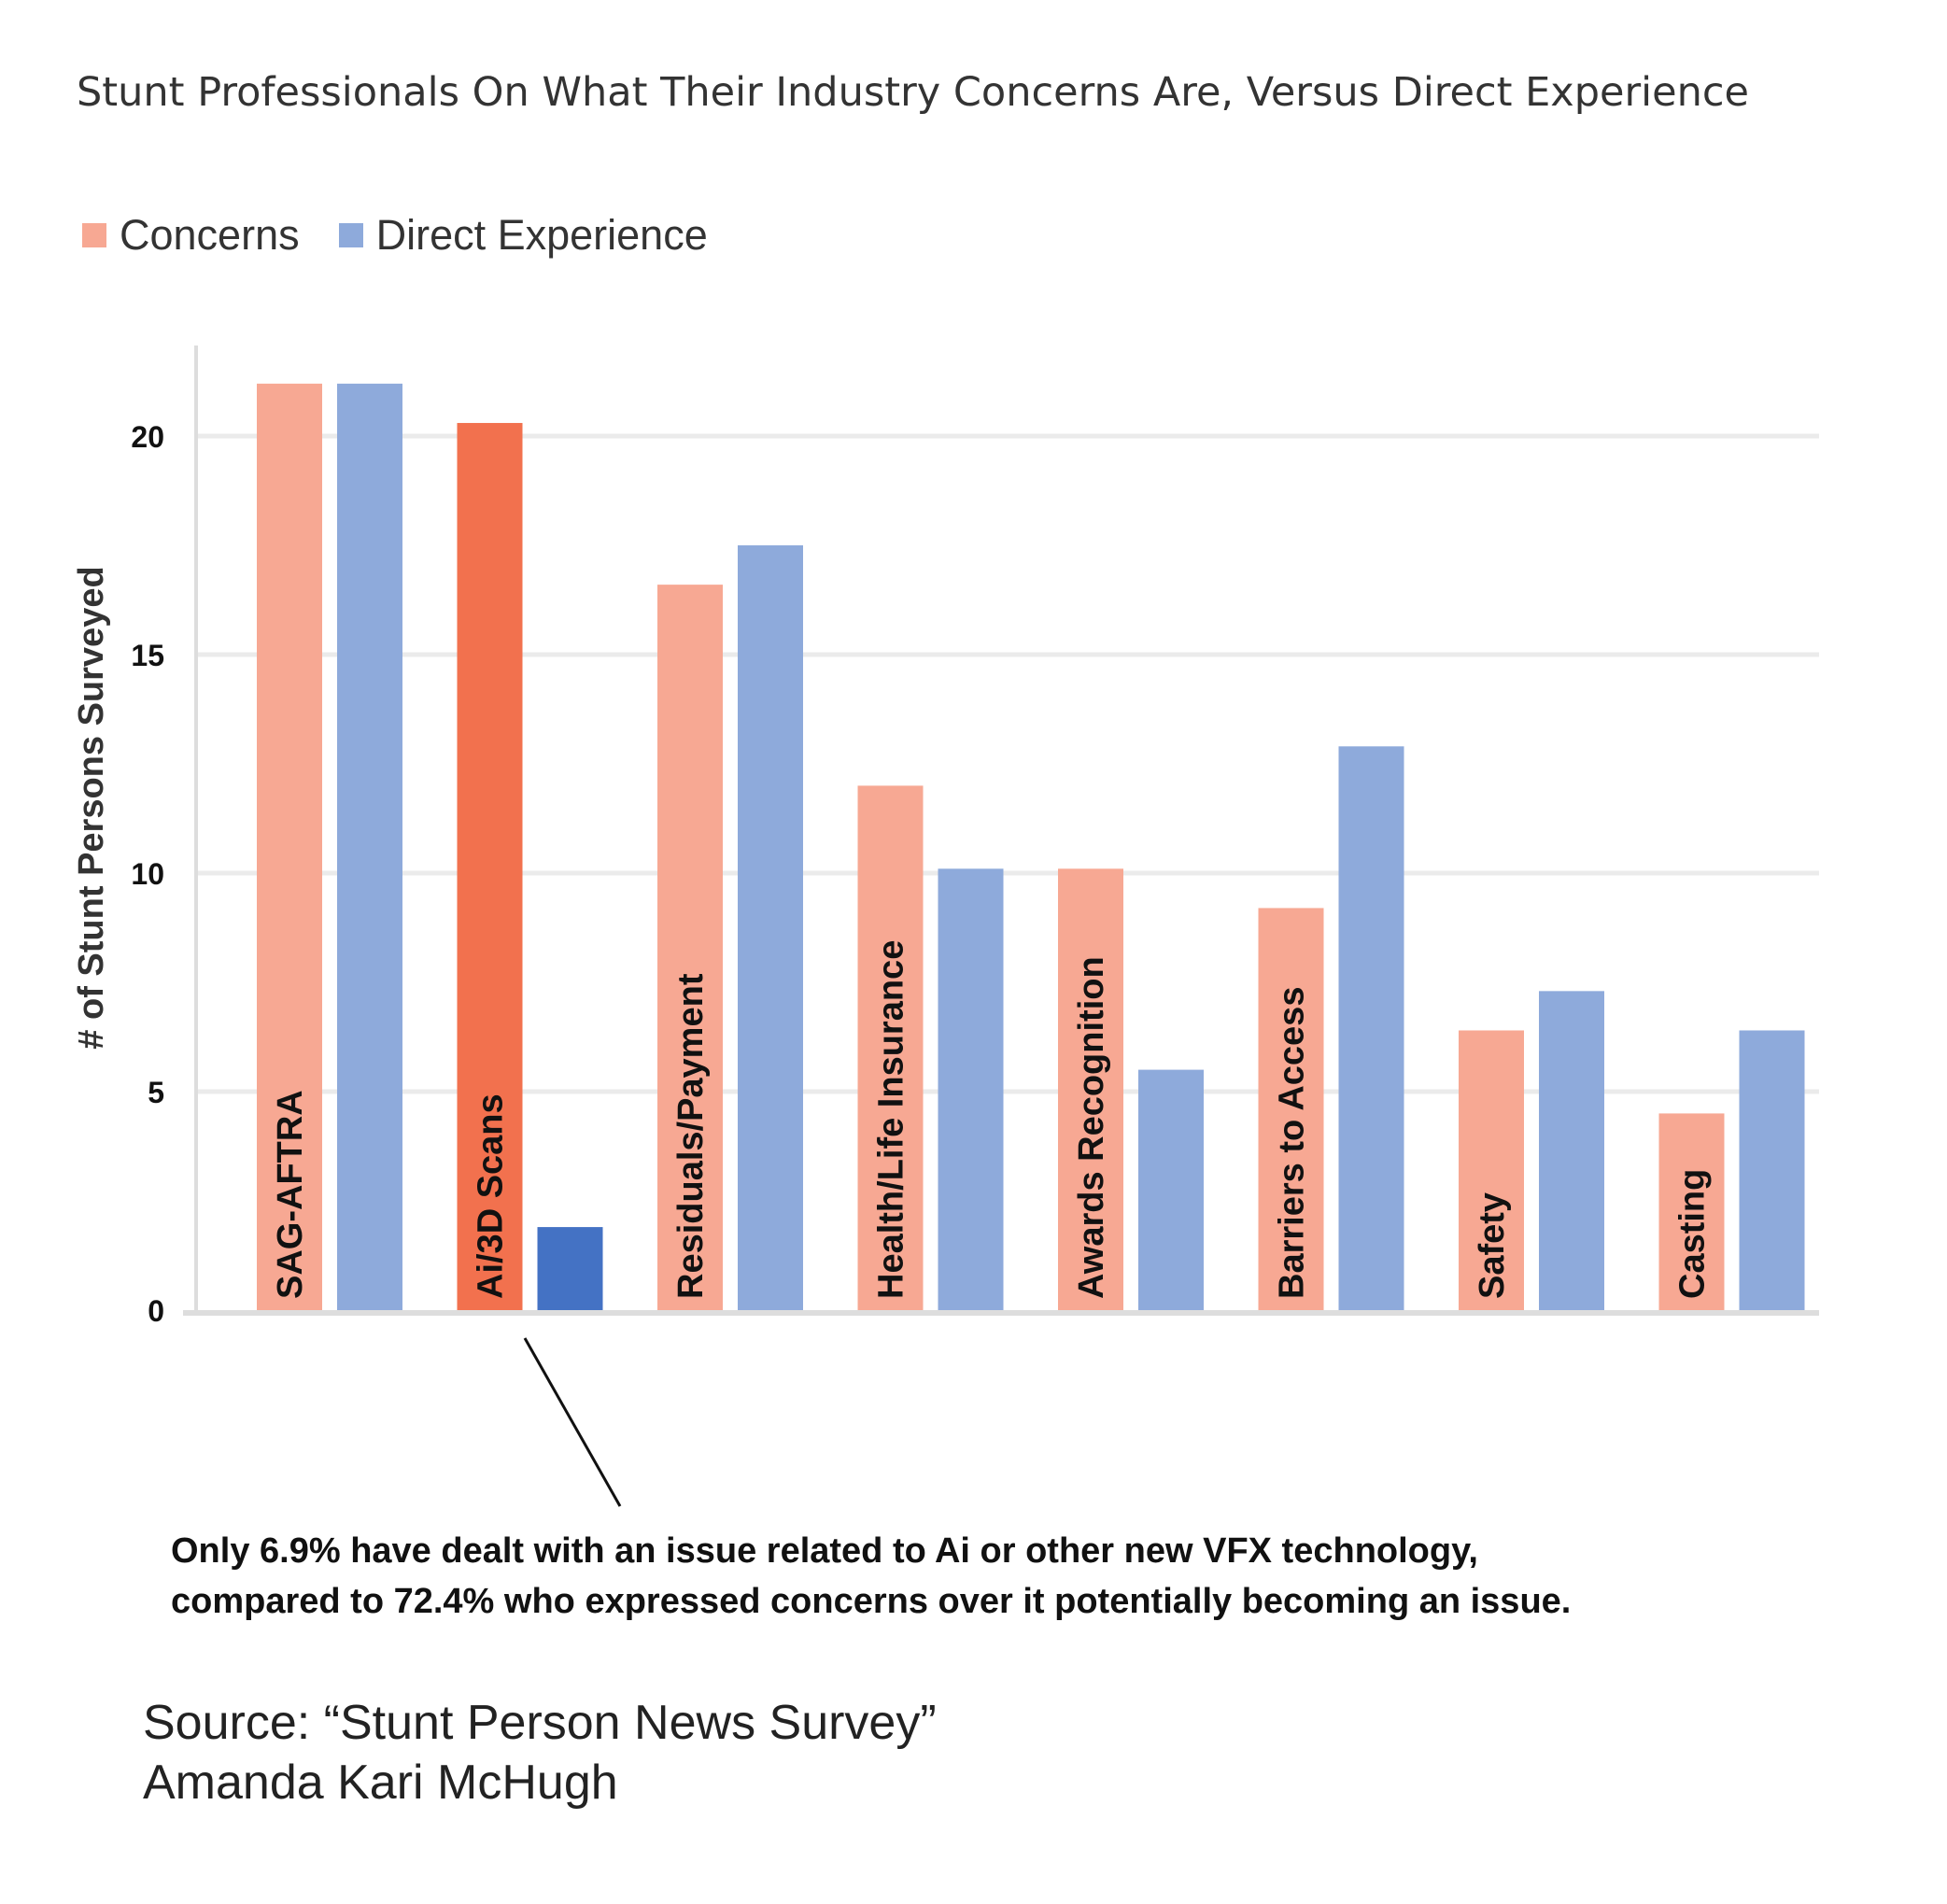  What do you see at coordinates (147, 437) in the screenshot?
I see `y-tick-label-20: 20` at bounding box center [147, 437].